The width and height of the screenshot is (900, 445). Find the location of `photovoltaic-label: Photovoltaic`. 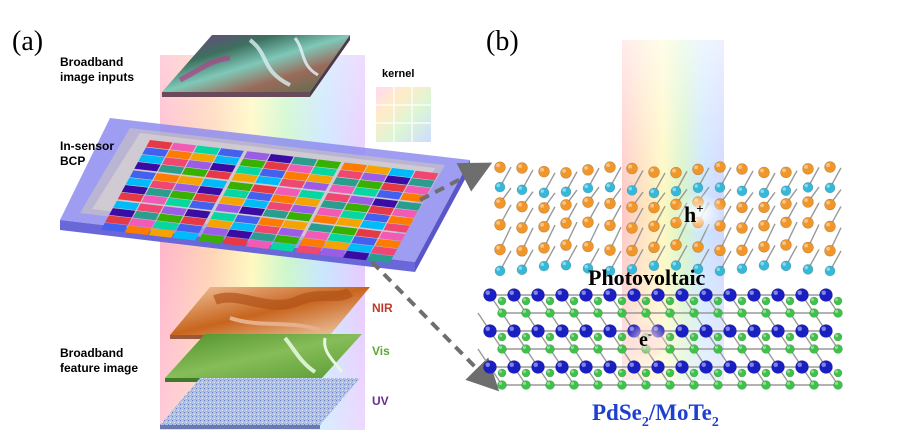

photovoltaic-label: Photovoltaic is located at coordinates (647, 277).